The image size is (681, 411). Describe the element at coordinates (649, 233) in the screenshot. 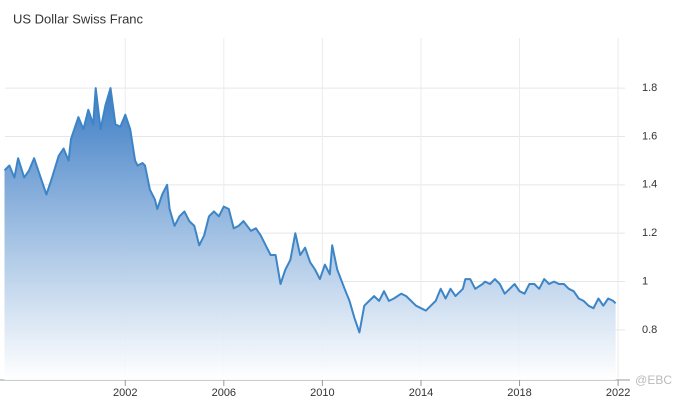

I see `y-tick-label: 1.2` at that location.